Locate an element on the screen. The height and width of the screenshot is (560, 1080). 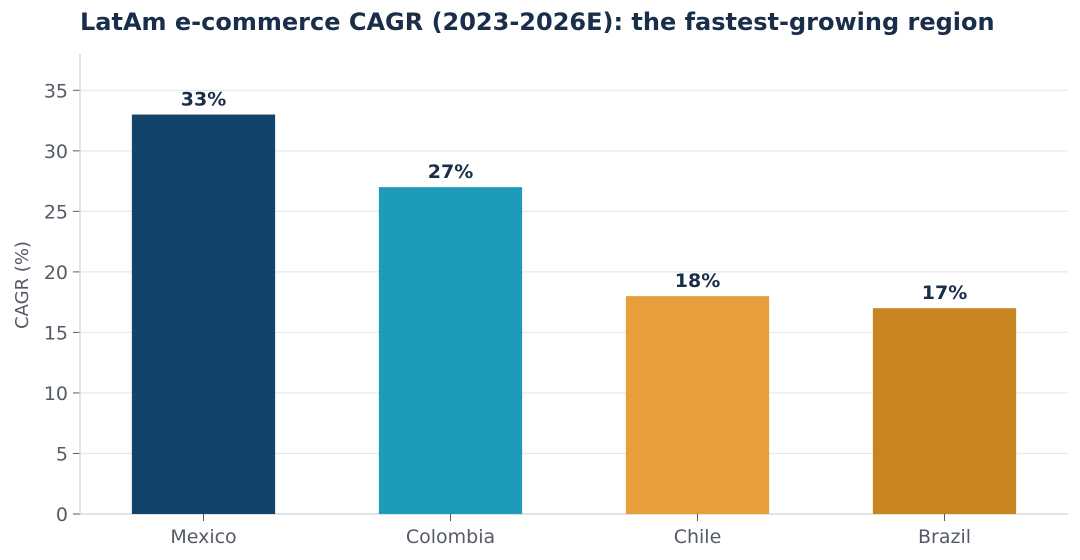
bar-chile is located at coordinates (697, 405).